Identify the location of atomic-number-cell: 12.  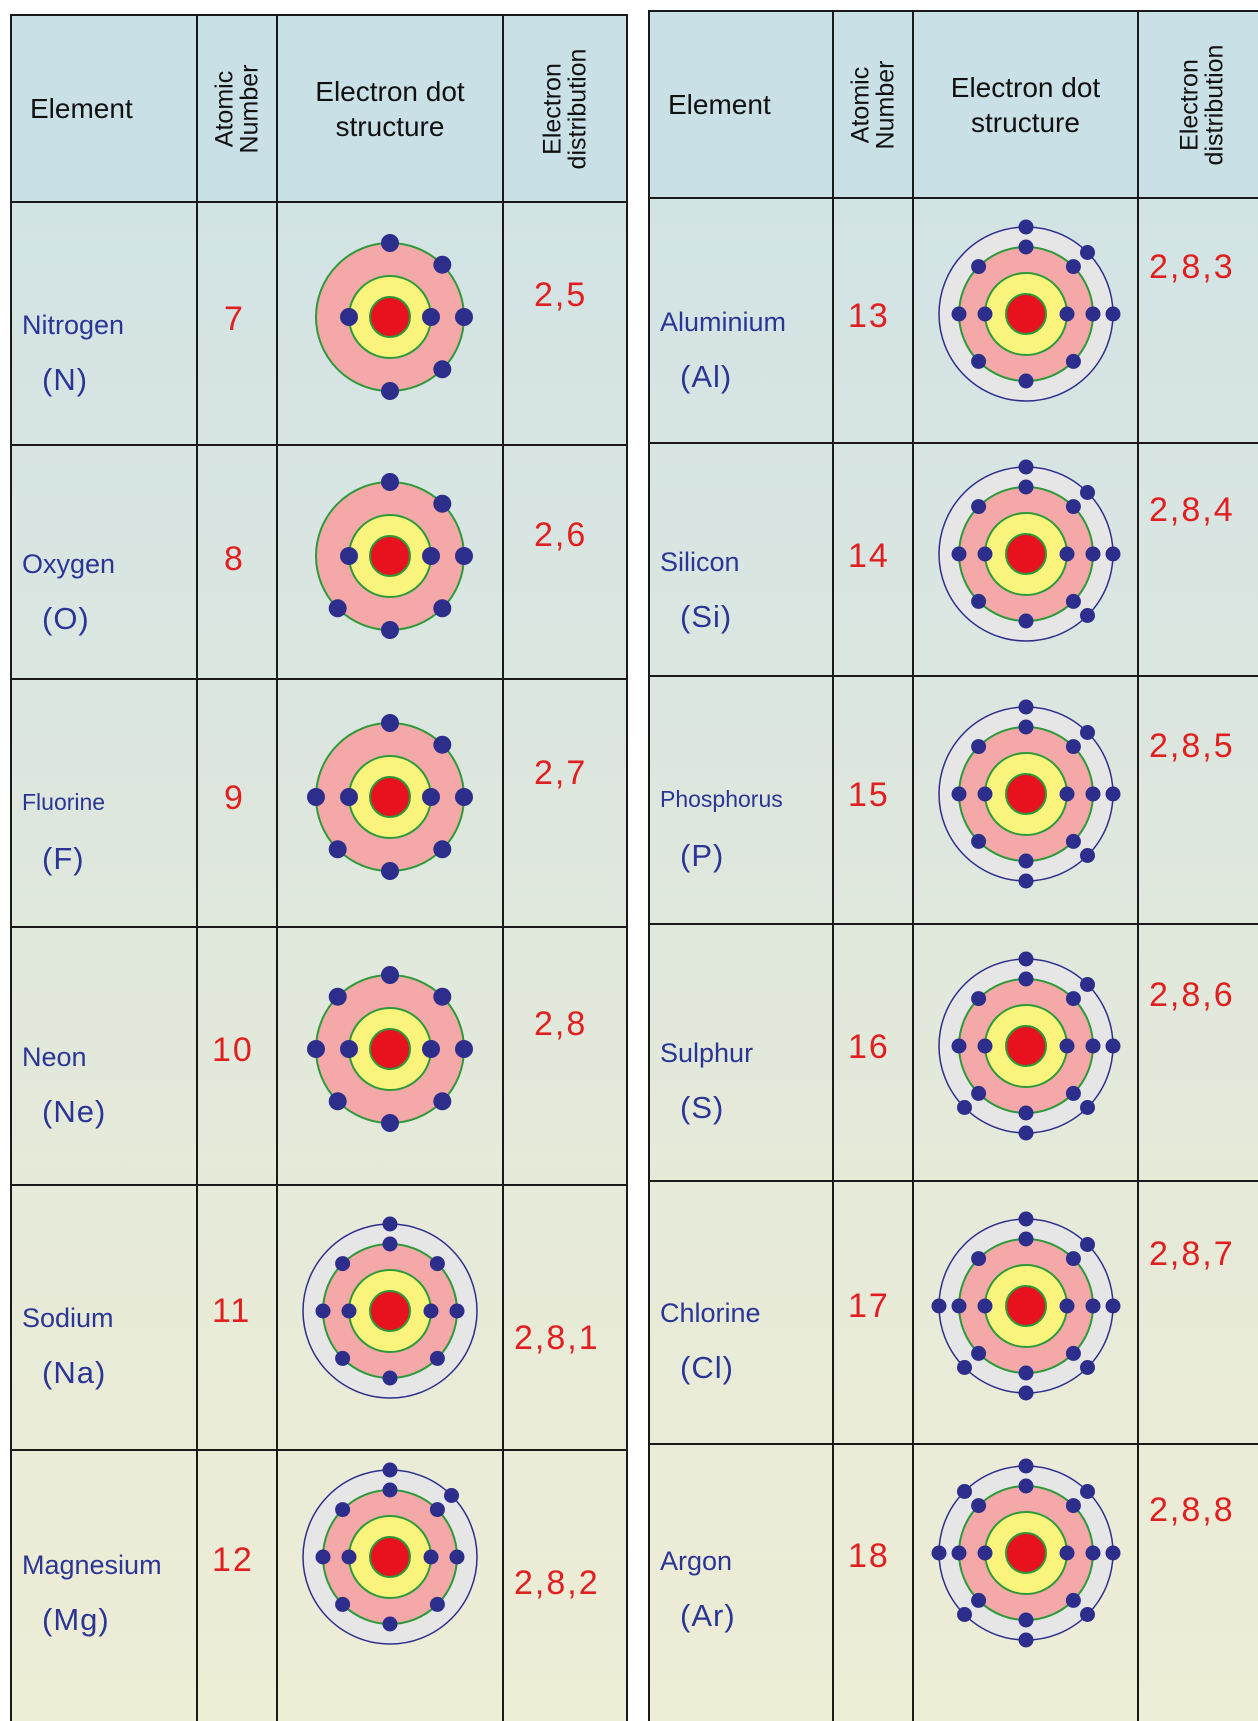
(238, 1586).